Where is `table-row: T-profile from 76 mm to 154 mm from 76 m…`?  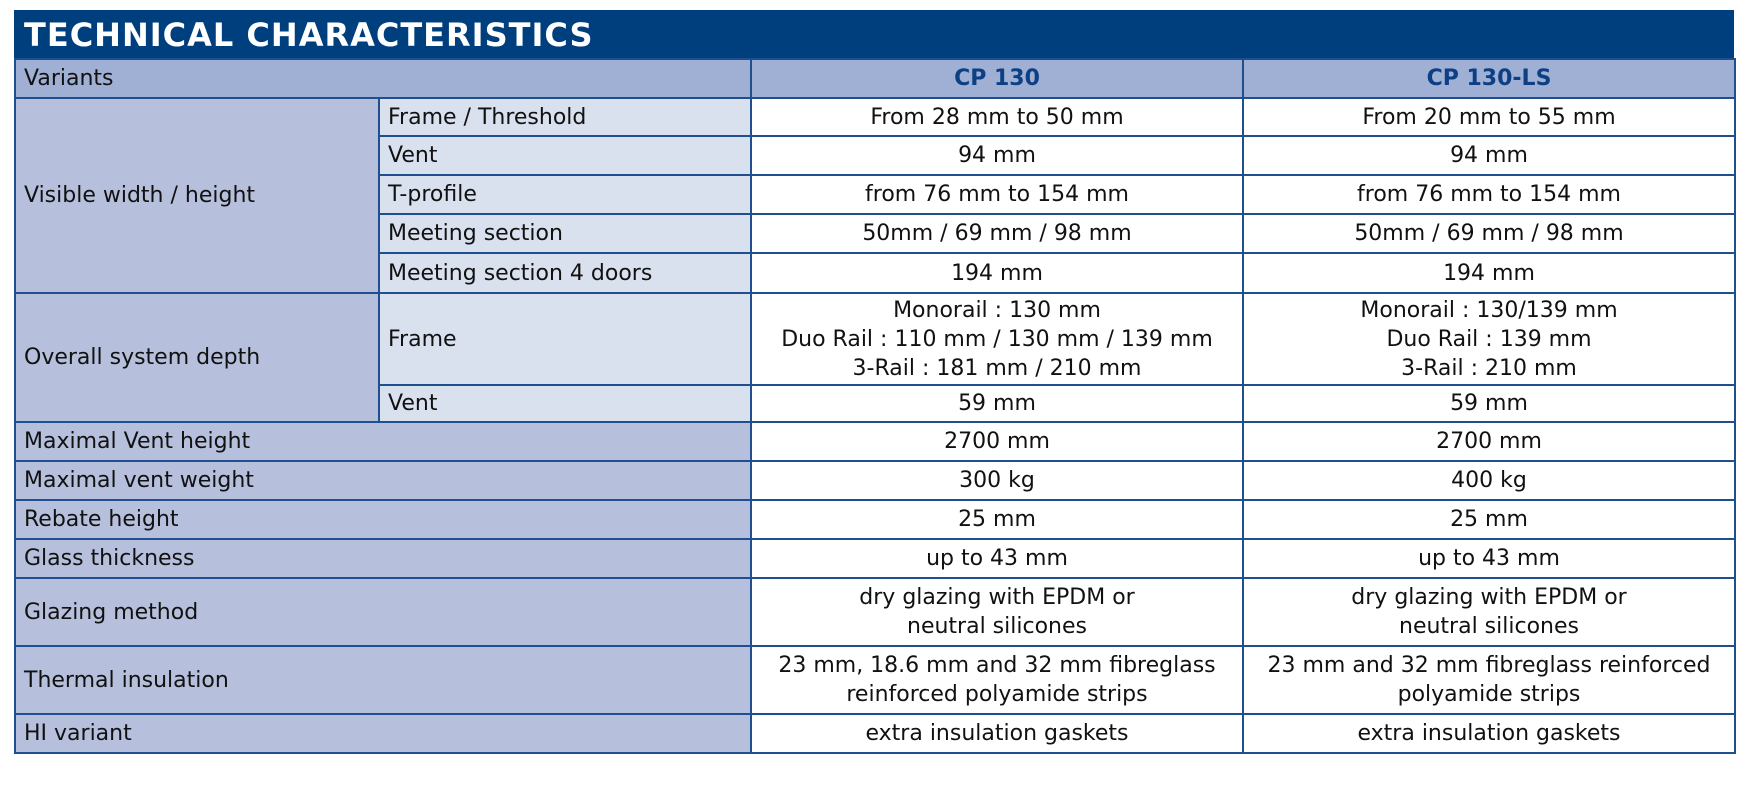
table-row: T-profile from 76 mm to 154 mm from 76 m… is located at coordinates (875, 194).